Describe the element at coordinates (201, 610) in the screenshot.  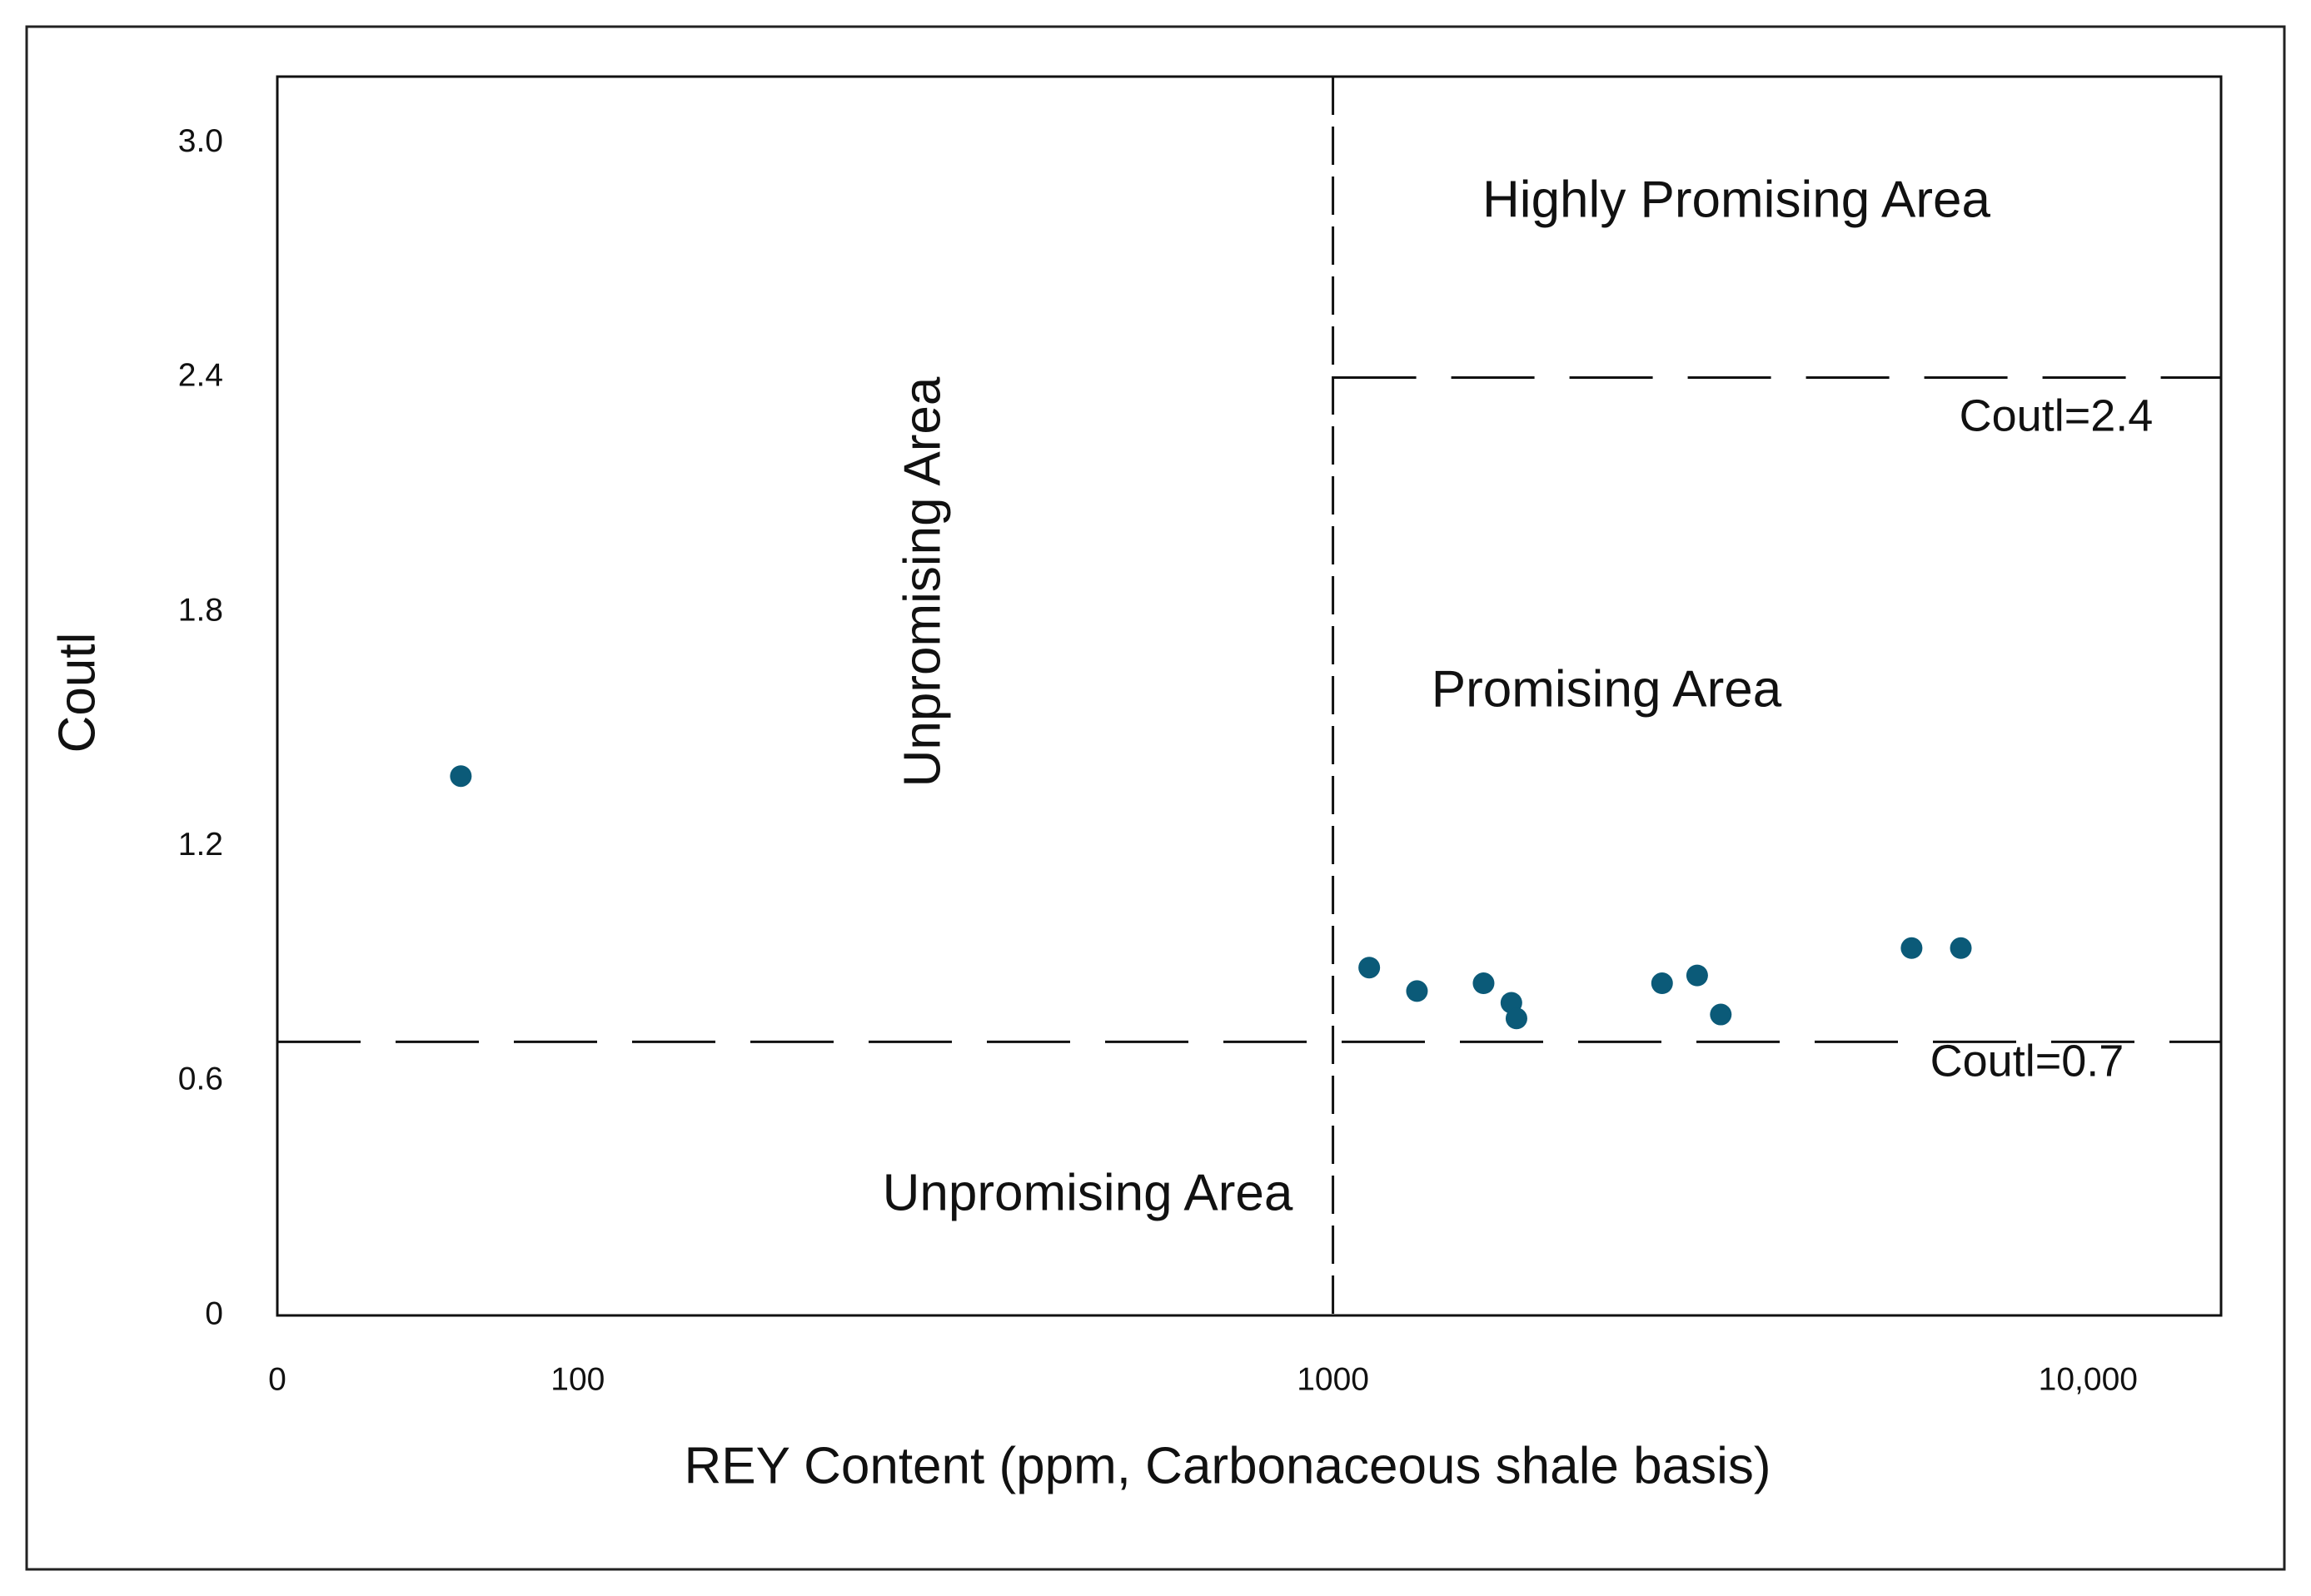
I see `y-tick-label: 1.8` at that location.